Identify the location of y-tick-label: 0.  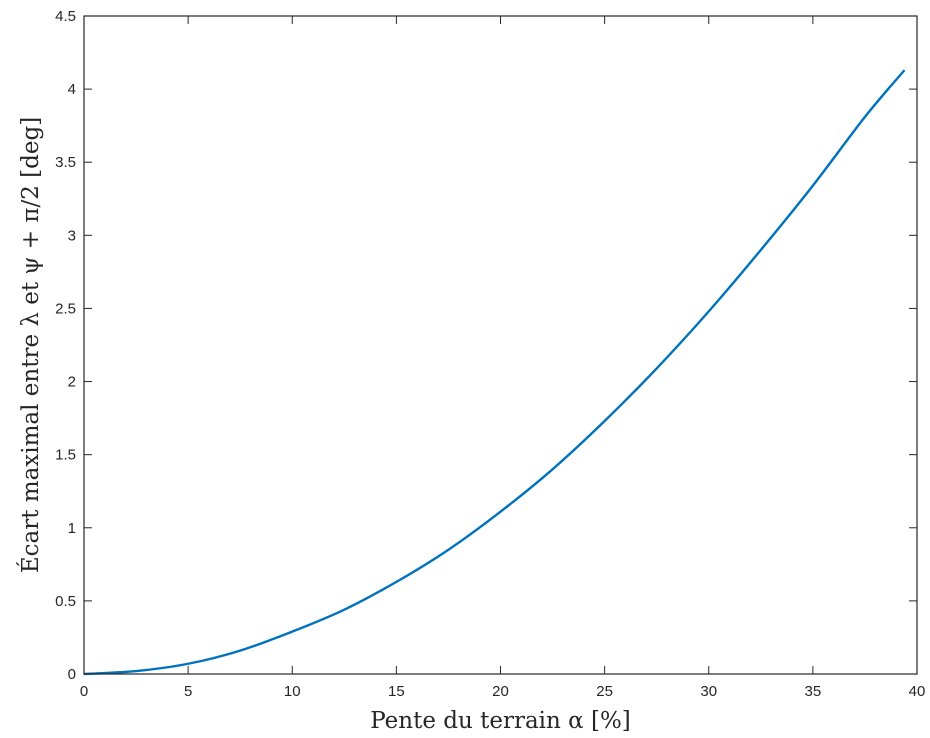
(72, 674).